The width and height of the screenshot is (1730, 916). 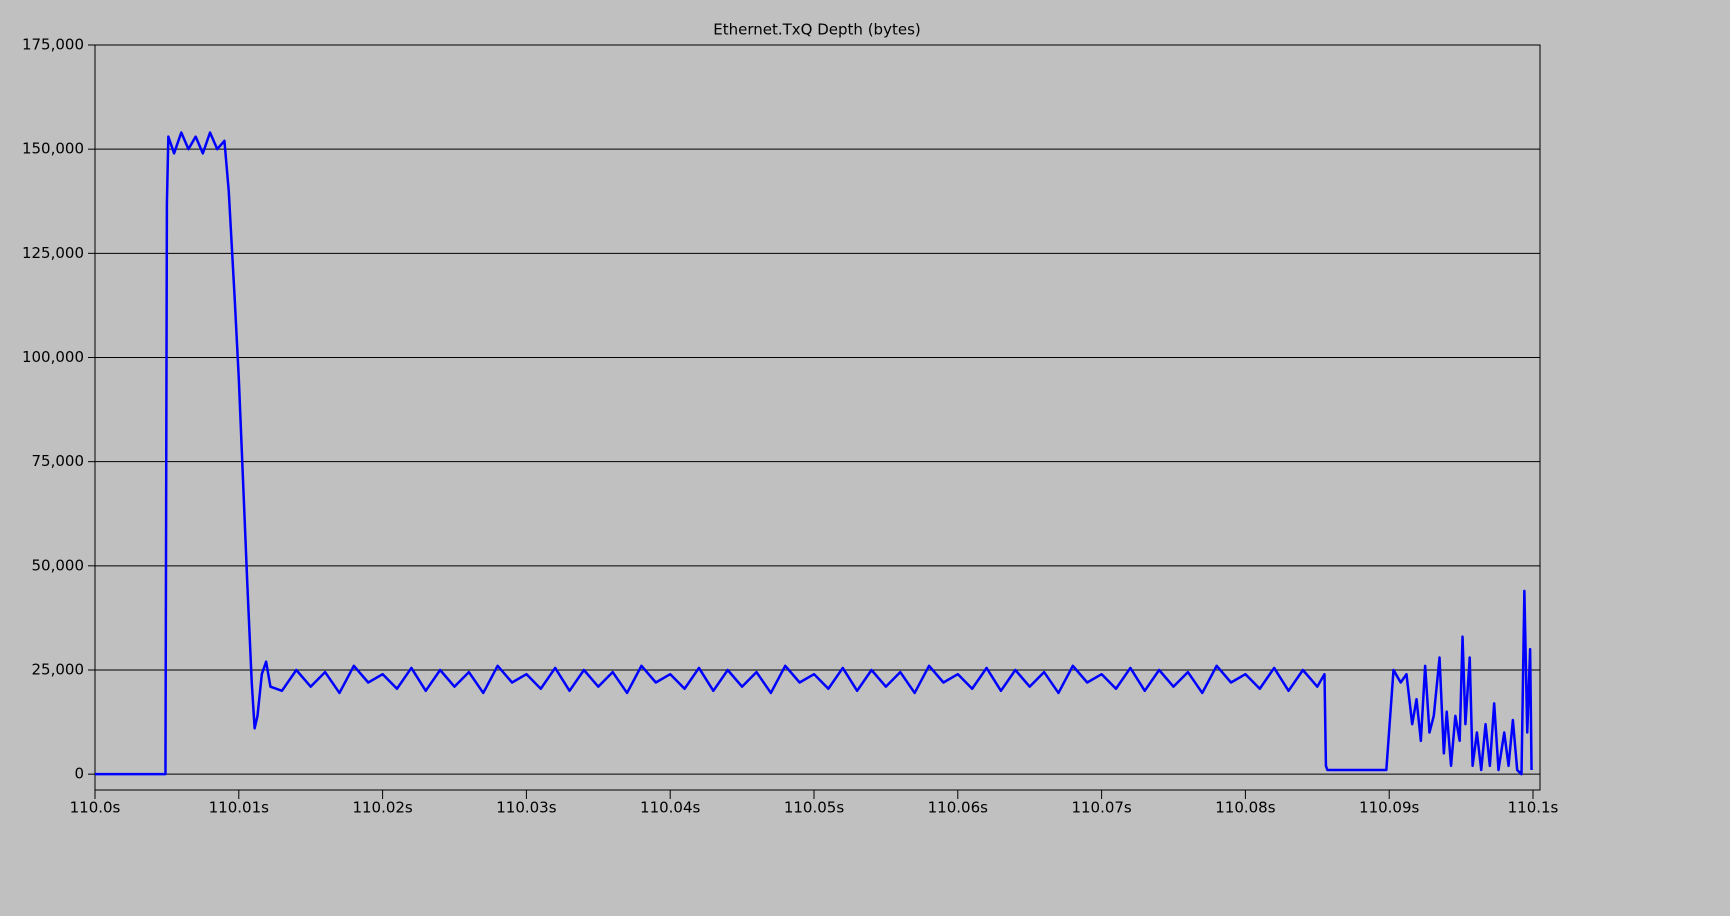 What do you see at coordinates (958, 808) in the screenshot?
I see `x-tick-label: 110.06s` at bounding box center [958, 808].